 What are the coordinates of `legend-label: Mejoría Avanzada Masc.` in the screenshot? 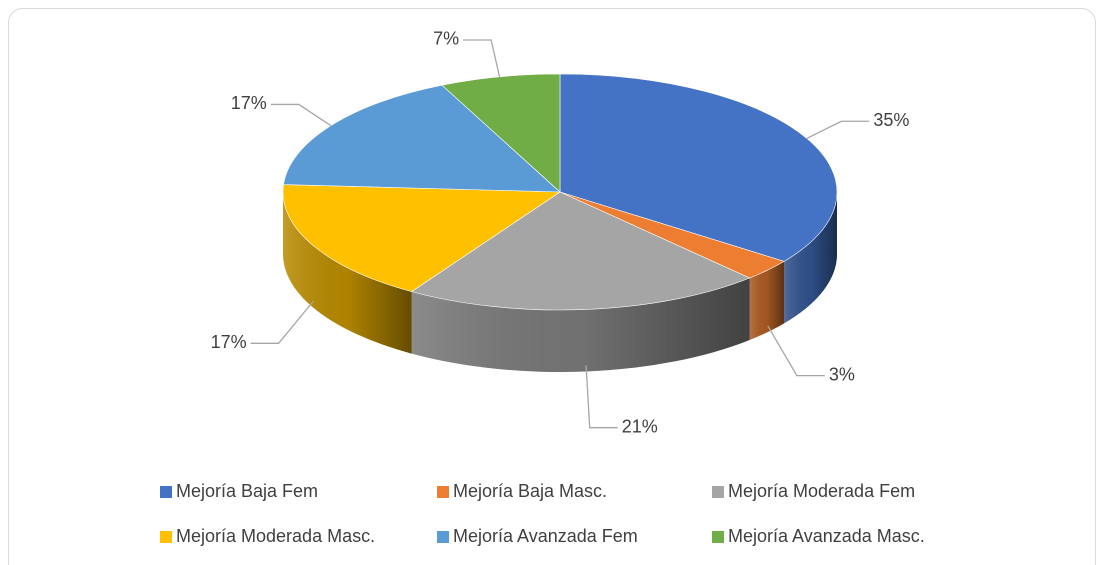 It's located at (826, 536).